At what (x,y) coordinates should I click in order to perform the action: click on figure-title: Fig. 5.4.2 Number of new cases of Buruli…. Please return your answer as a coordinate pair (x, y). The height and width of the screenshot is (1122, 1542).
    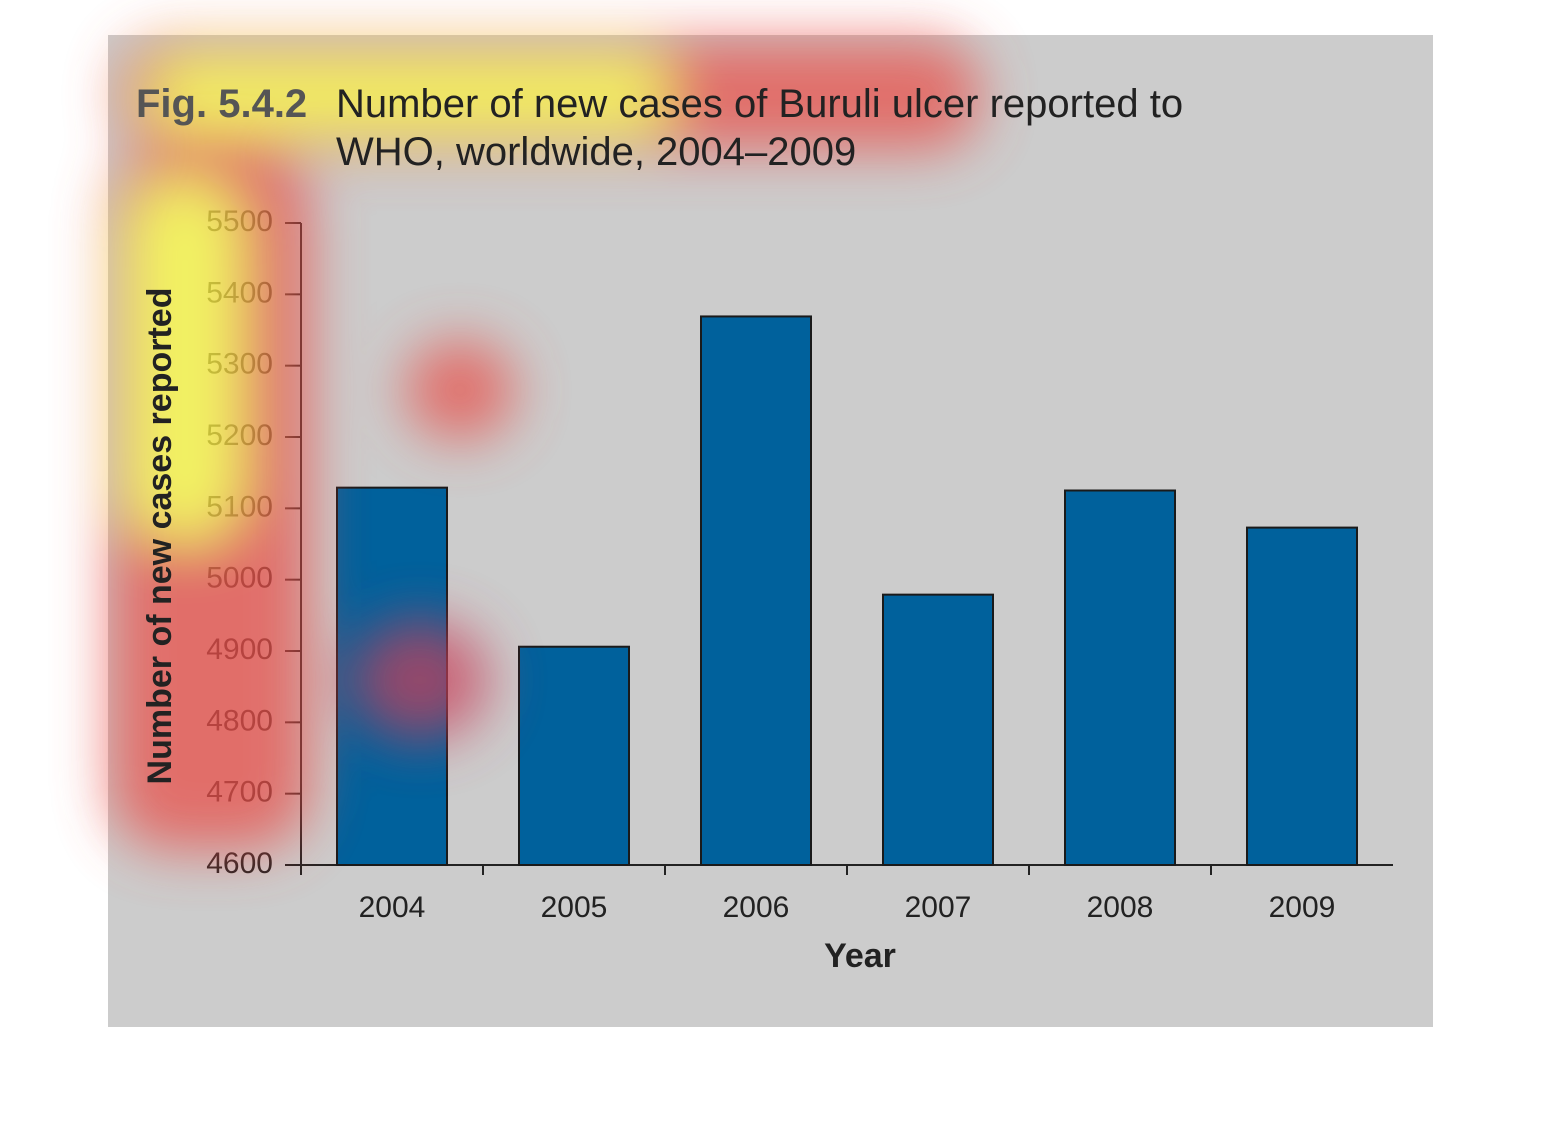
    Looking at the image, I should click on (736, 128).